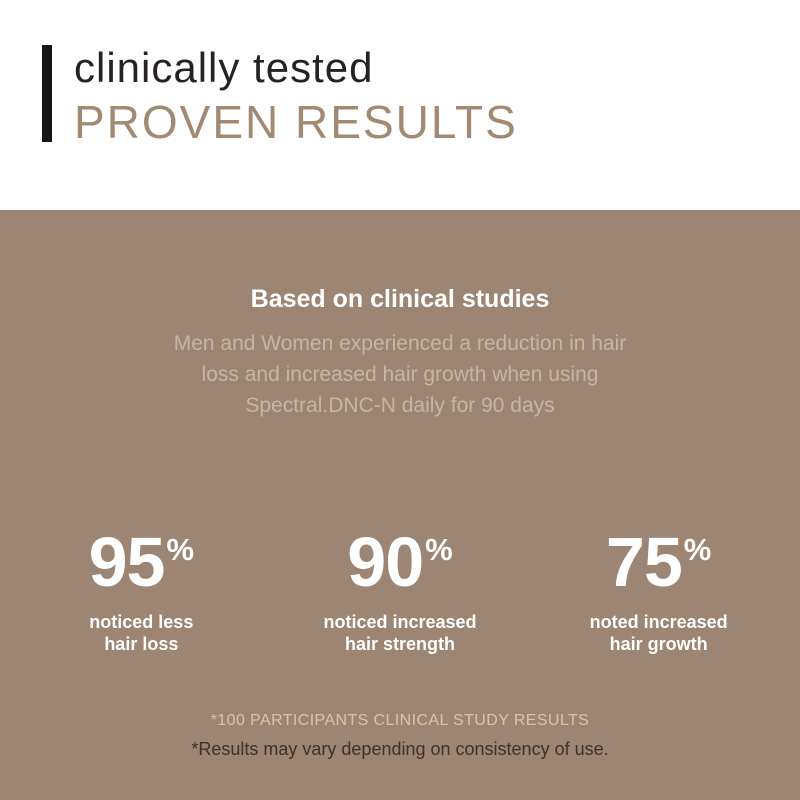  What do you see at coordinates (47, 93) in the screenshot?
I see `accent-bar` at bounding box center [47, 93].